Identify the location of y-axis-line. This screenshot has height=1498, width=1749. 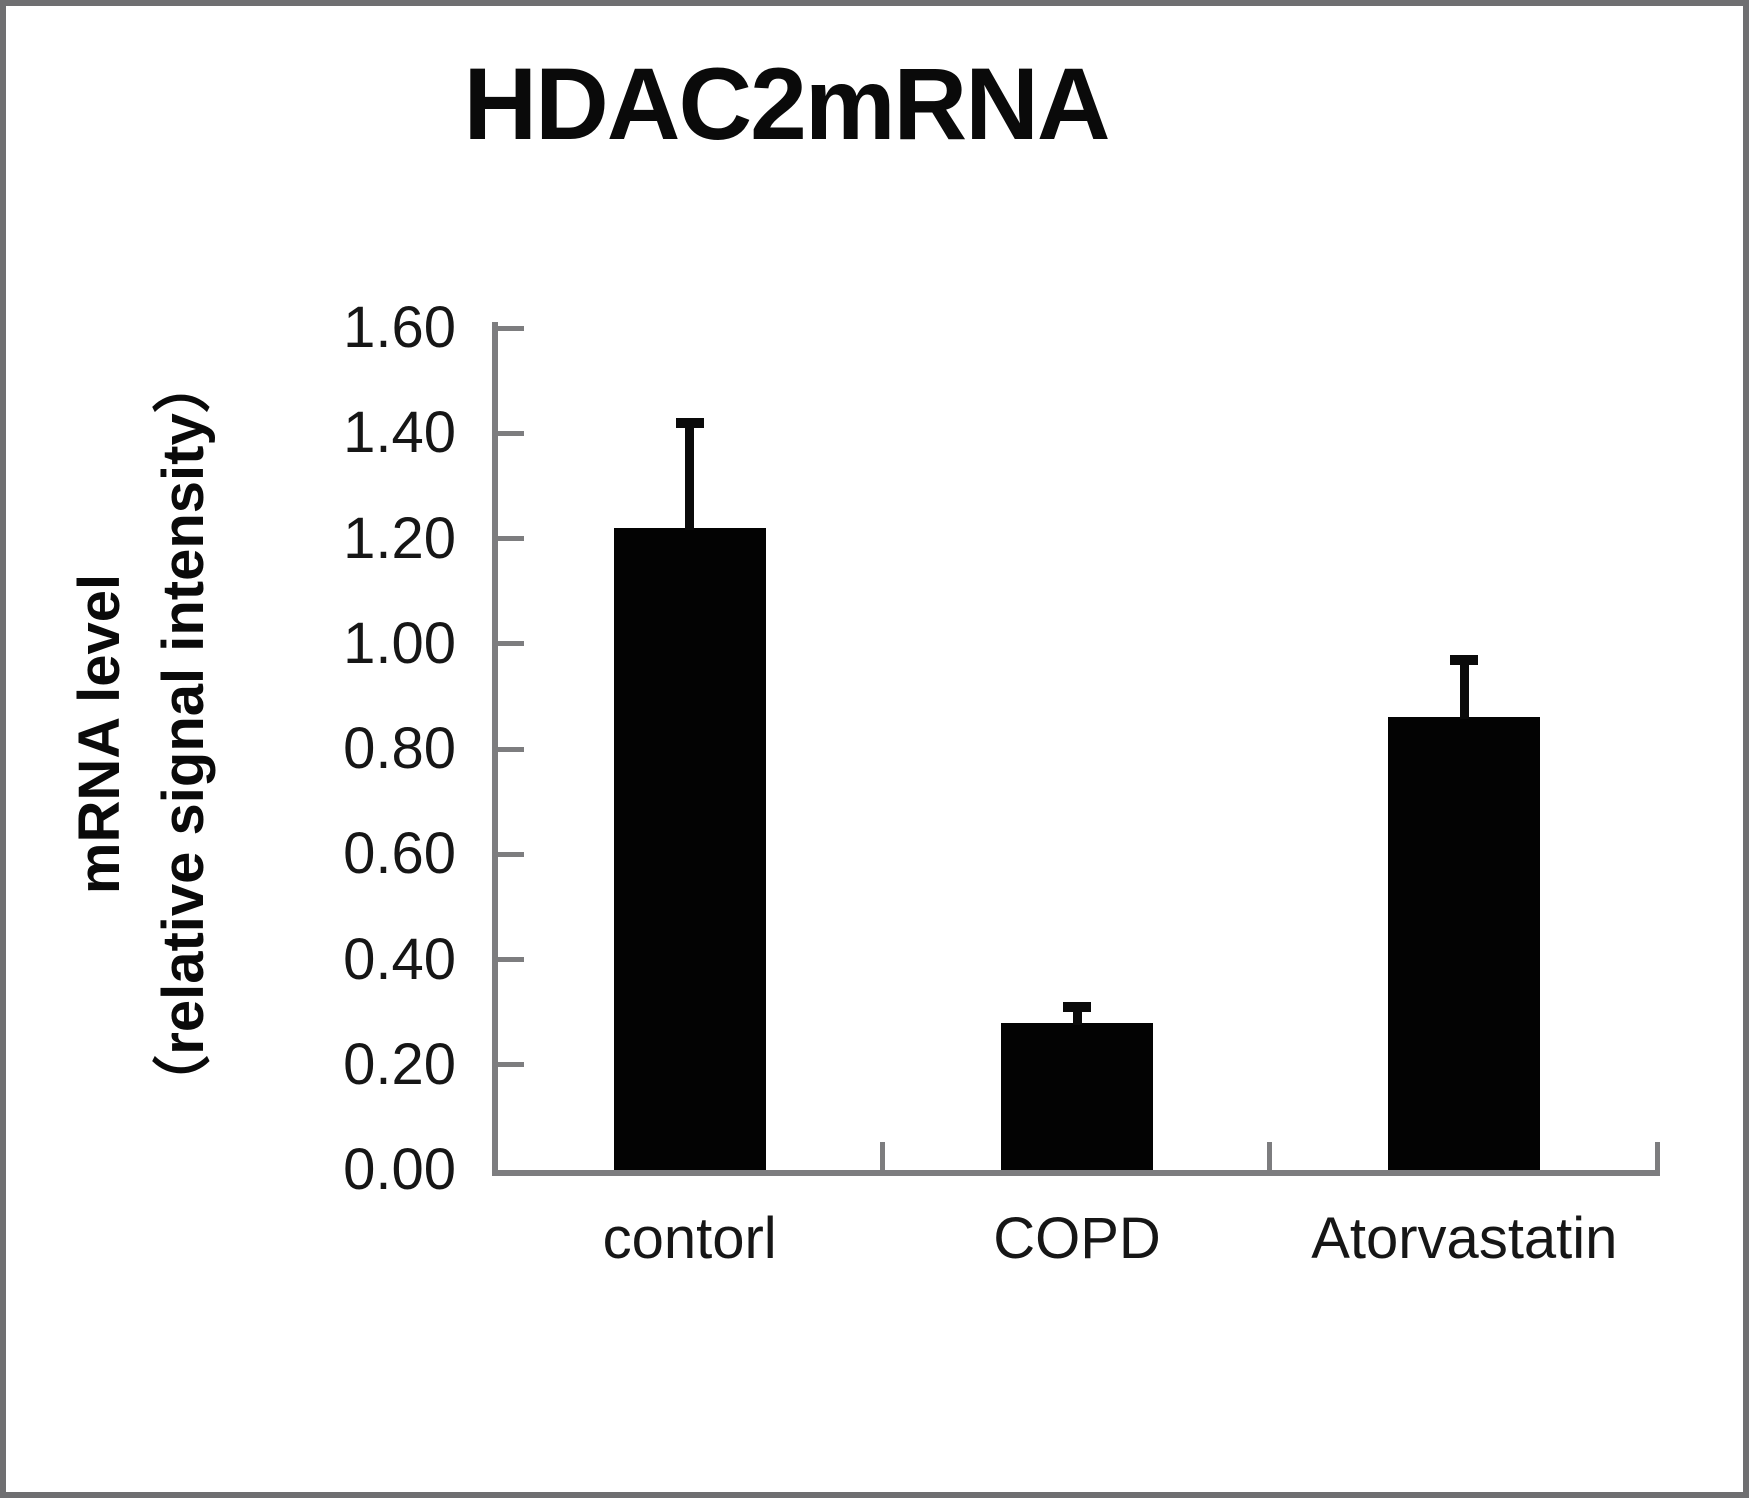
(495, 749).